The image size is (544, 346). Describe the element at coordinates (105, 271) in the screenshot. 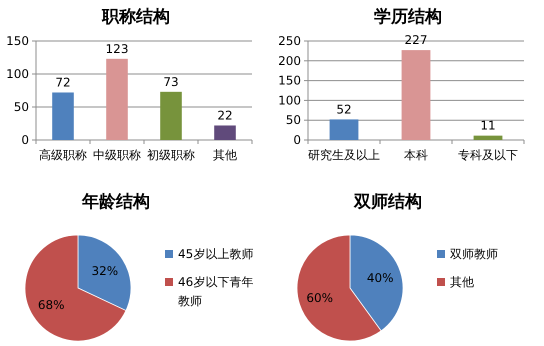

I see `data-label: 32%` at that location.